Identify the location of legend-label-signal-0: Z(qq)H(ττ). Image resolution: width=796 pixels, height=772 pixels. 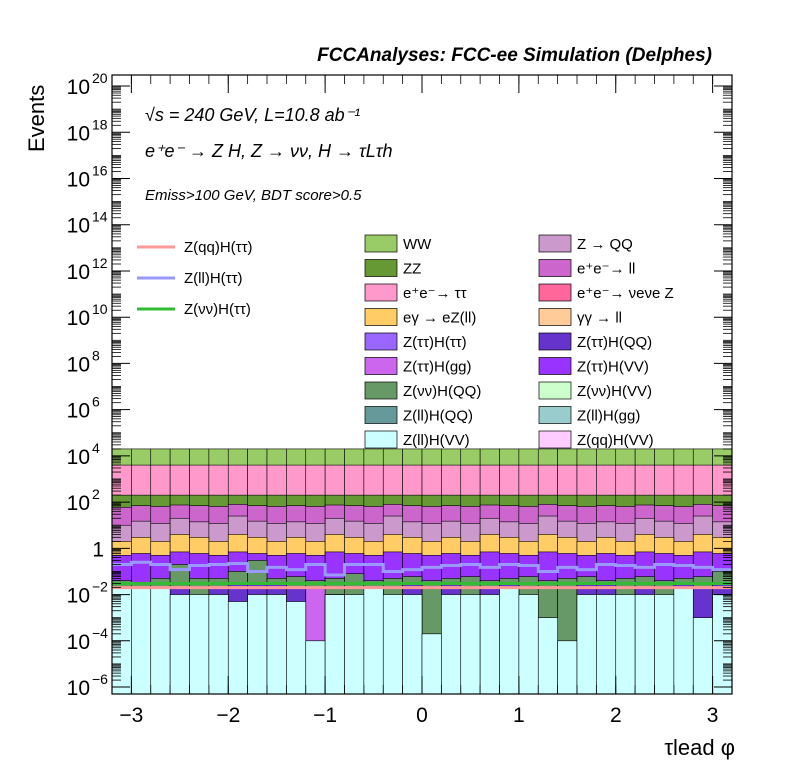
(218, 247).